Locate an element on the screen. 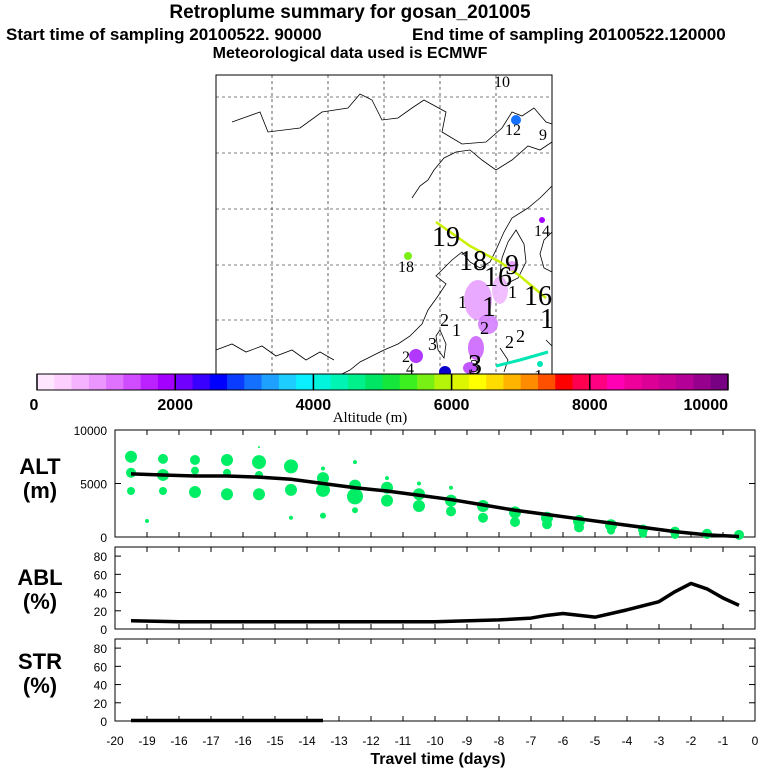  map-day-label: 3 is located at coordinates (474, 366).